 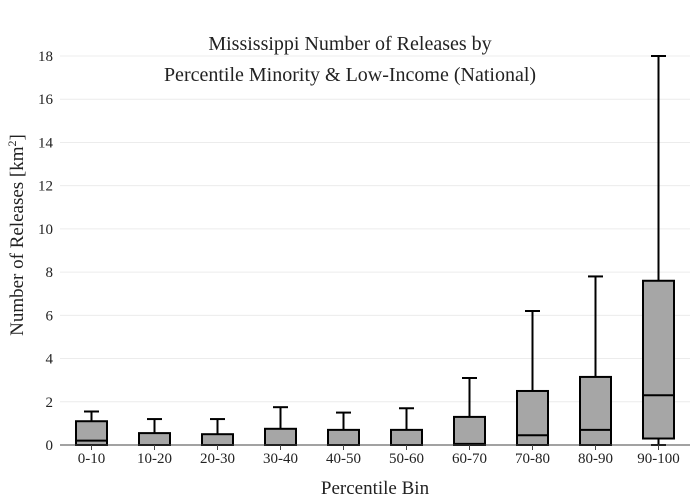 I want to click on x-tick-label: 40-50, so click(x=343, y=459).